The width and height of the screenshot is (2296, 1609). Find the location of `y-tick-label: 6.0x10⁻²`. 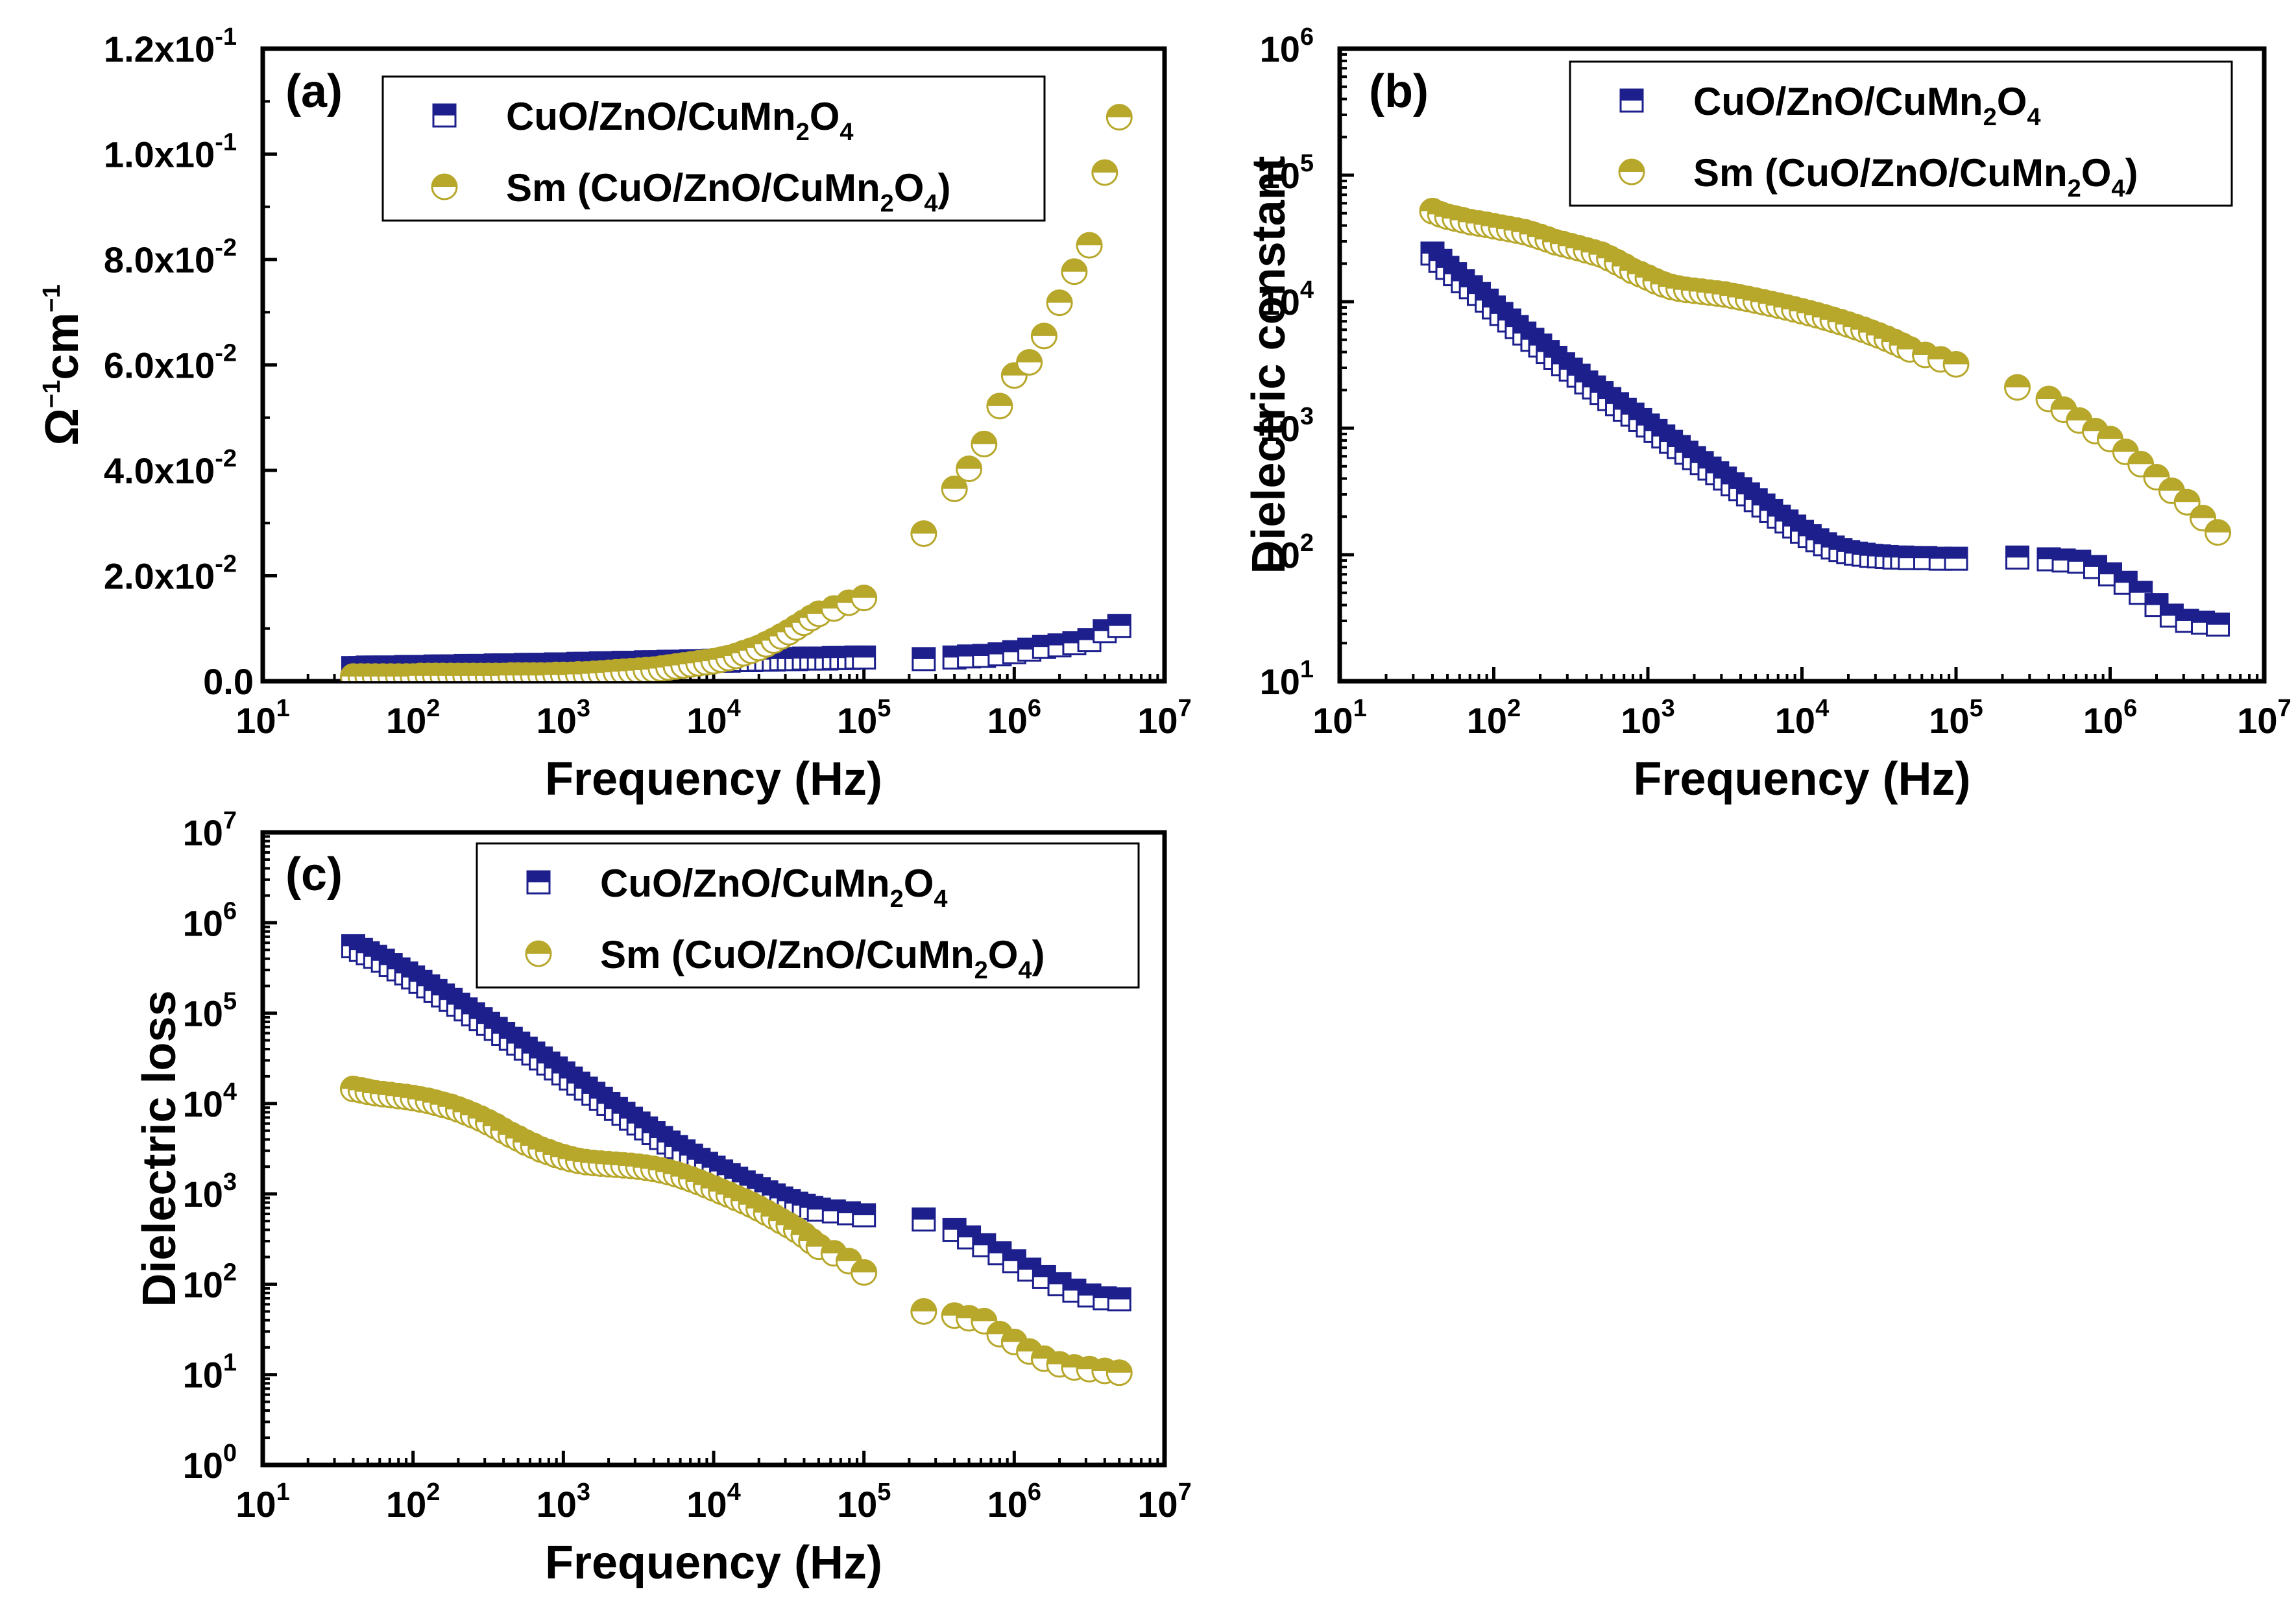

y-tick-label: 6.0x10⁻² is located at coordinates (170, 363).